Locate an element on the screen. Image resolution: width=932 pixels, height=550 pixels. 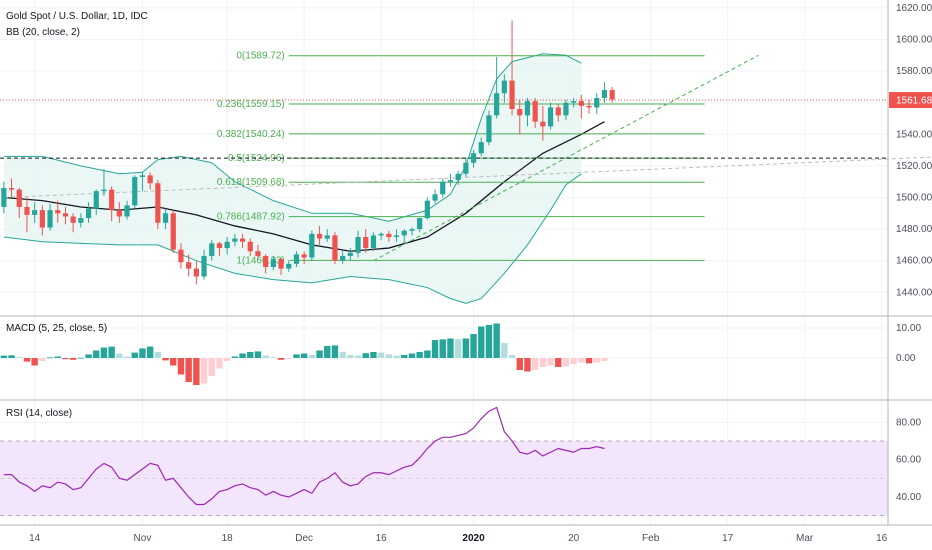
x-tick-label-7: Feb is located at coordinates (651, 538).